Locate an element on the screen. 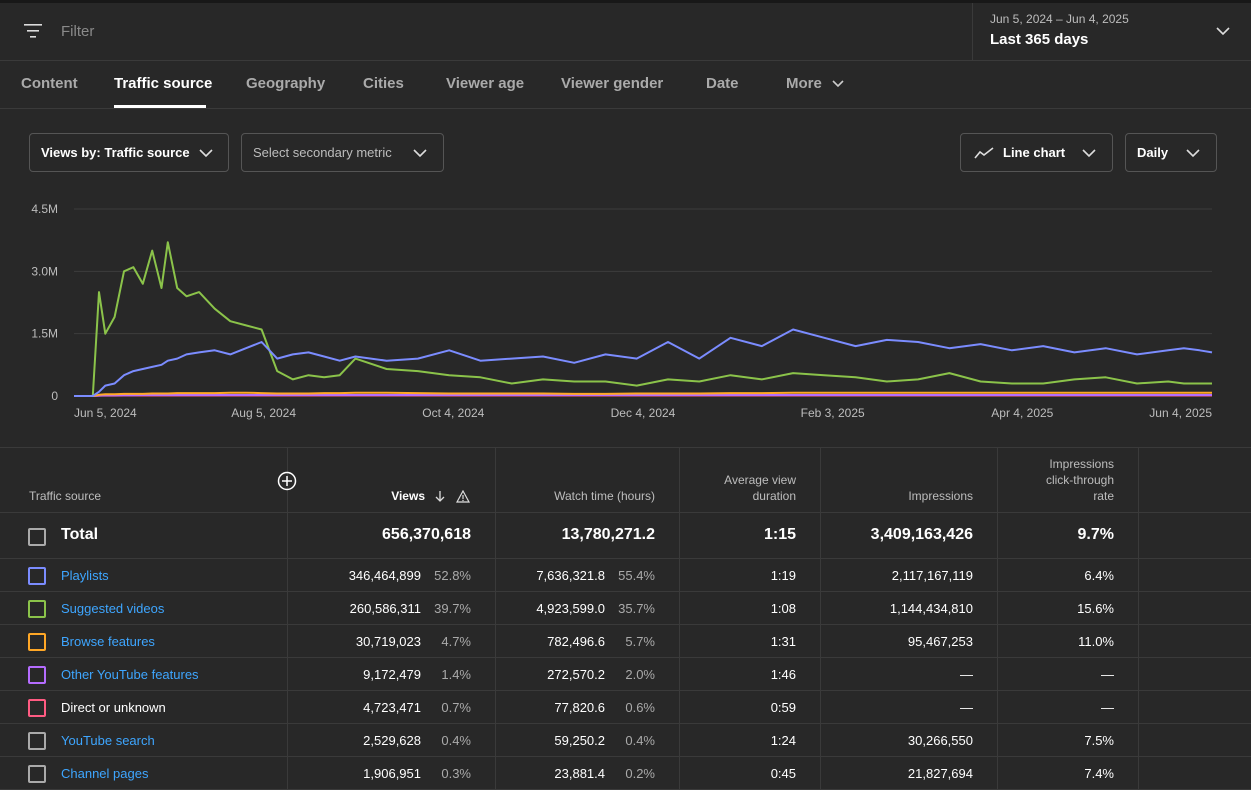 This screenshot has width=1251, height=790. traffic-source-link: Direct or unknown is located at coordinates (113, 707).